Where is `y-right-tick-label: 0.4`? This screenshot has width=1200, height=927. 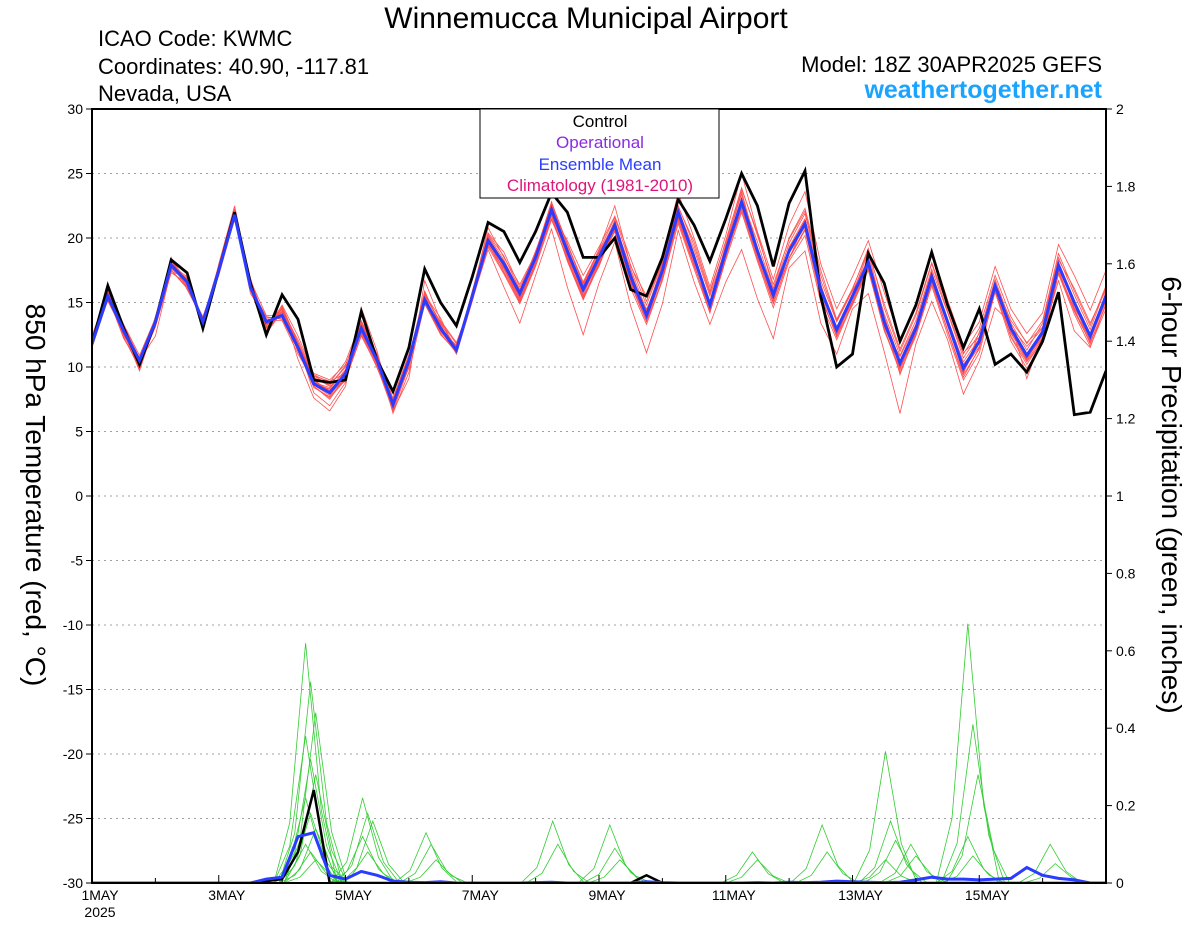
y-right-tick-label: 0.4 is located at coordinates (1126, 728).